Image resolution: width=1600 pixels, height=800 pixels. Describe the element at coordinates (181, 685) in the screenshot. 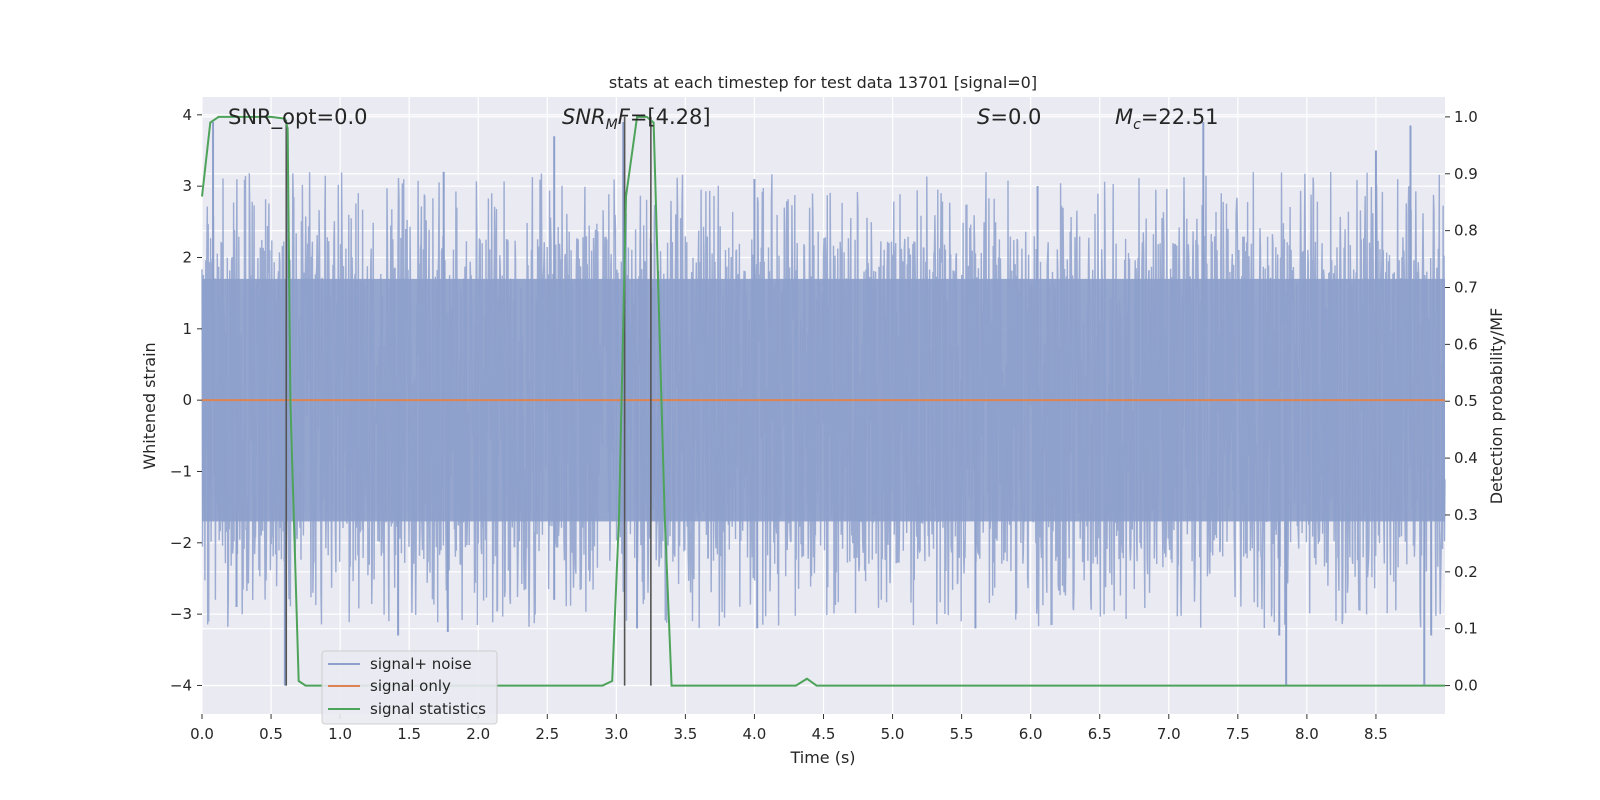

I see `y-tick-label-left: −4` at that location.